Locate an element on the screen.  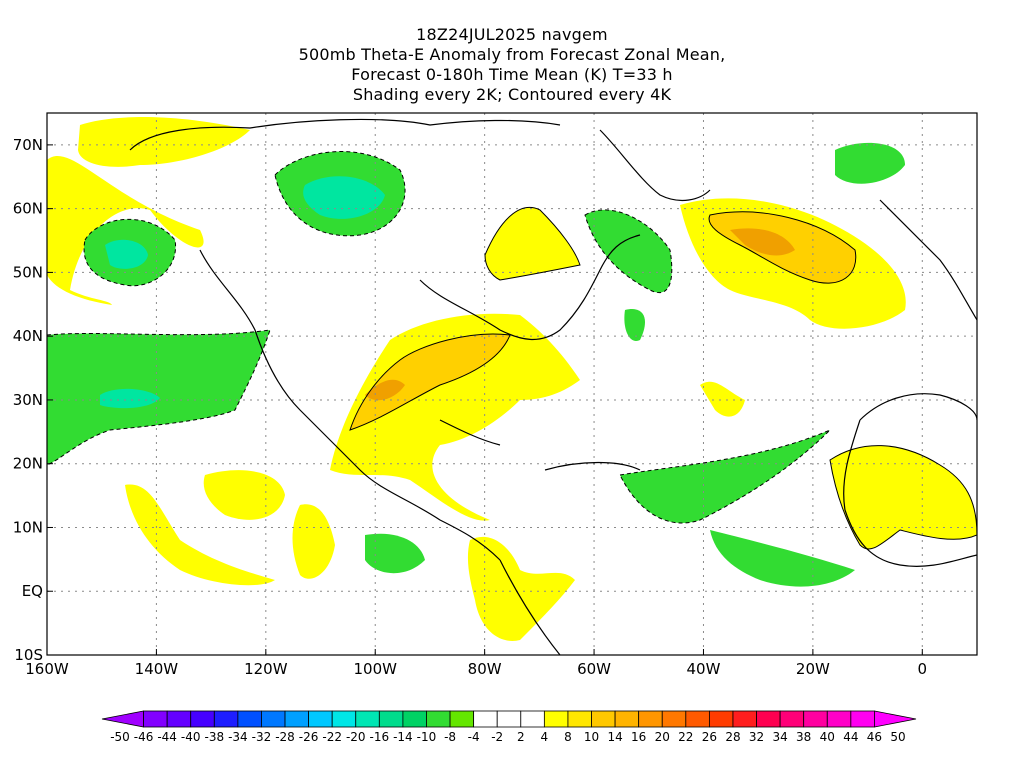
colorbar-label: 2 is located at coordinates (521, 737).